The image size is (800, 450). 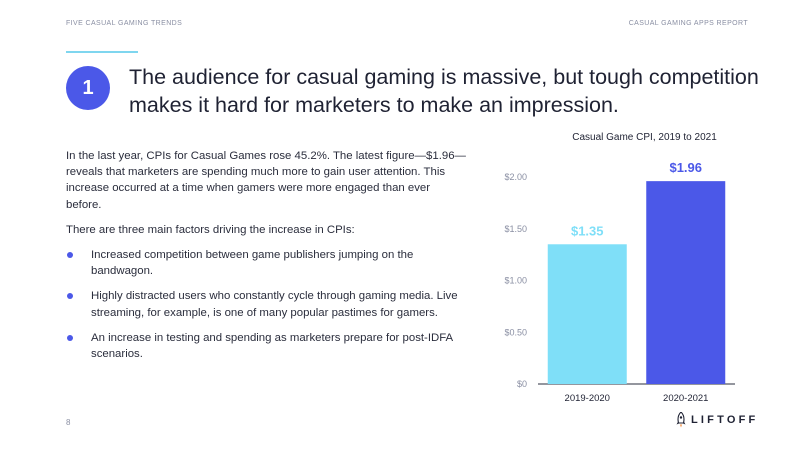 What do you see at coordinates (68, 422) in the screenshot?
I see `page-number: 8` at bounding box center [68, 422].